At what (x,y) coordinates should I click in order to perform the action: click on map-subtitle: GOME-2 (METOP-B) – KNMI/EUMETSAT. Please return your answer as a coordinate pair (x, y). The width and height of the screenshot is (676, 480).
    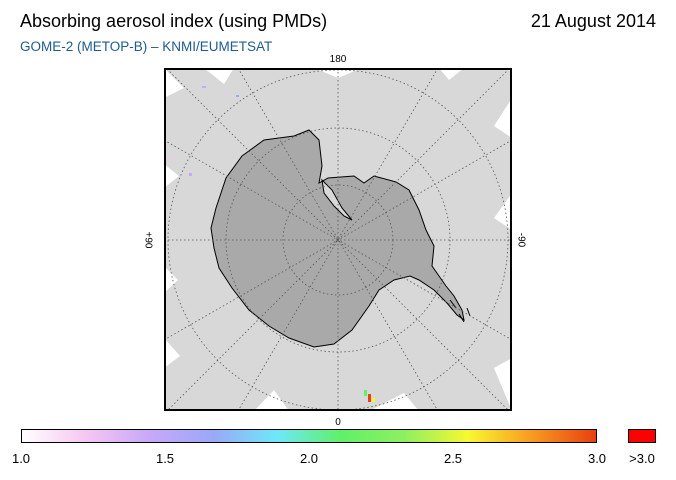
    Looking at the image, I should click on (146, 46).